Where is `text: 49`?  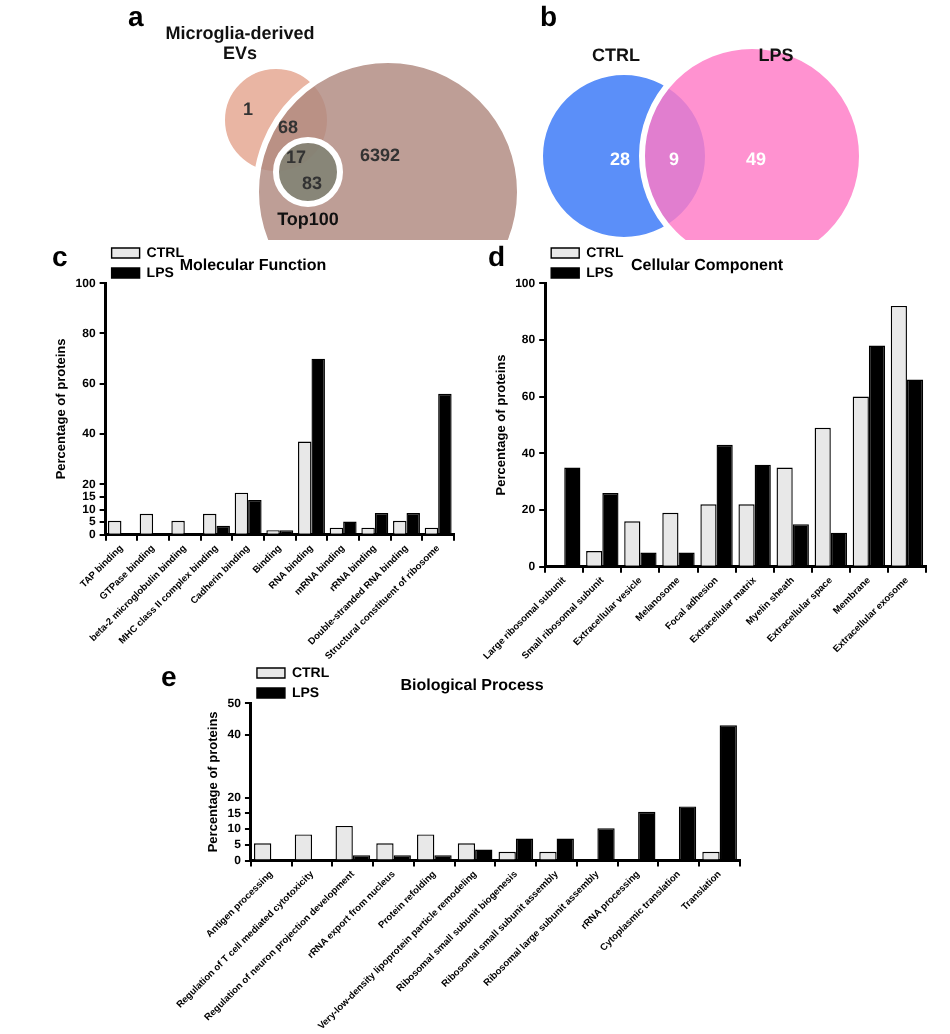
text: 49 is located at coordinates (756, 158).